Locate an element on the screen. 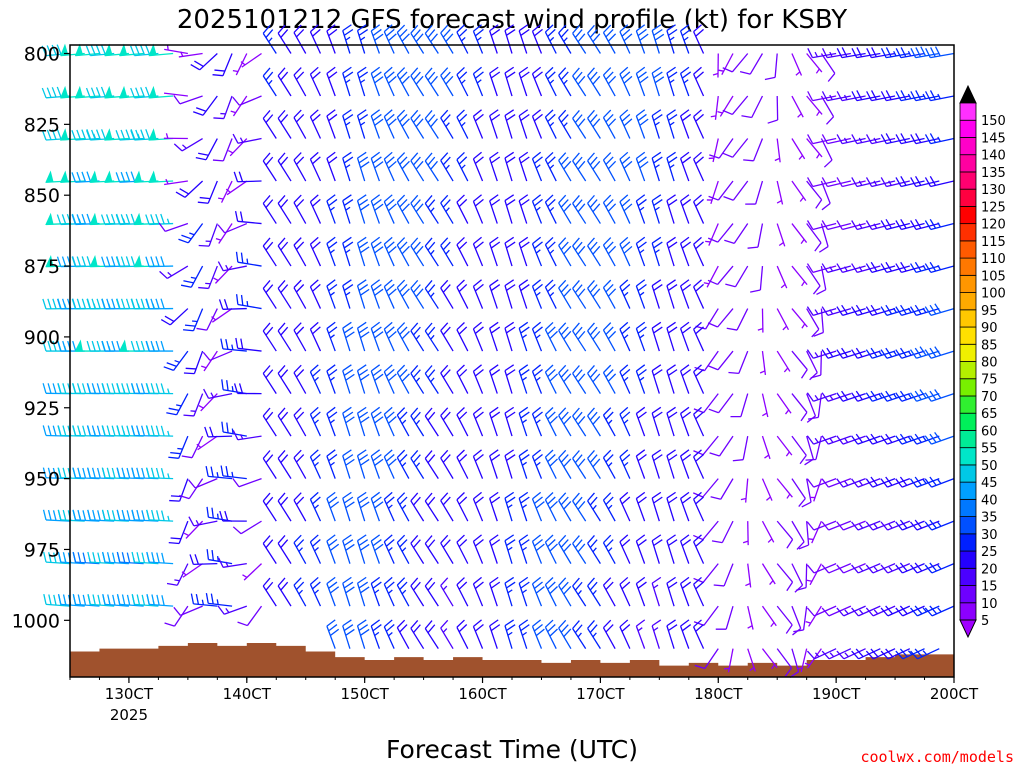 The width and height of the screenshot is (1024, 768). barb-pennant is located at coordinates (123, 92).